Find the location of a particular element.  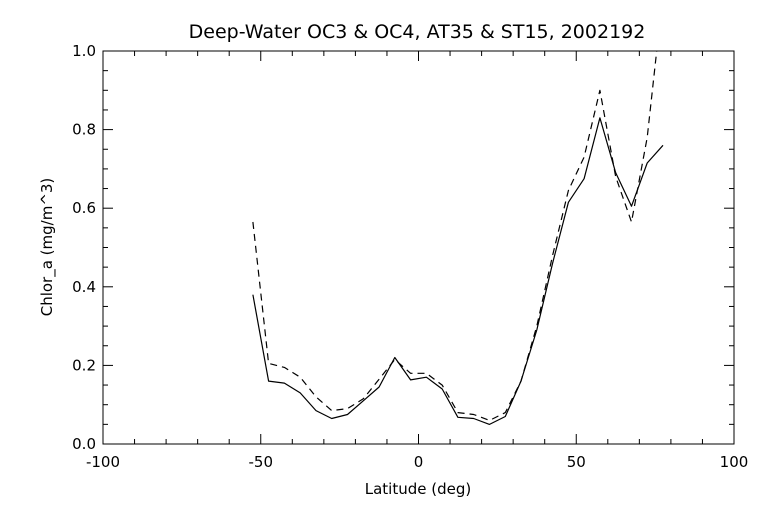

y-tick-label: 0.4 is located at coordinates (84, 287).